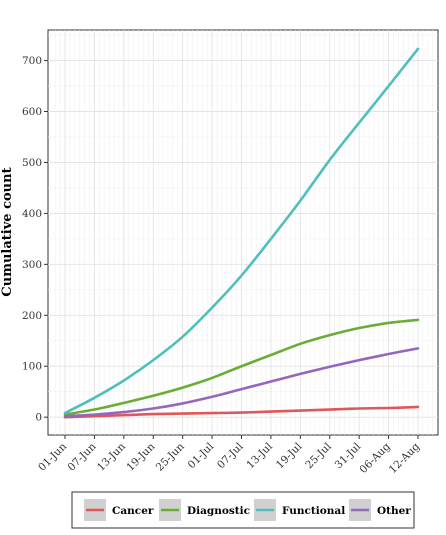 Image resolution: width=446 pixels, height=535 pixels. I want to click on x-tick-label: 25-Jun, so click(170, 456).